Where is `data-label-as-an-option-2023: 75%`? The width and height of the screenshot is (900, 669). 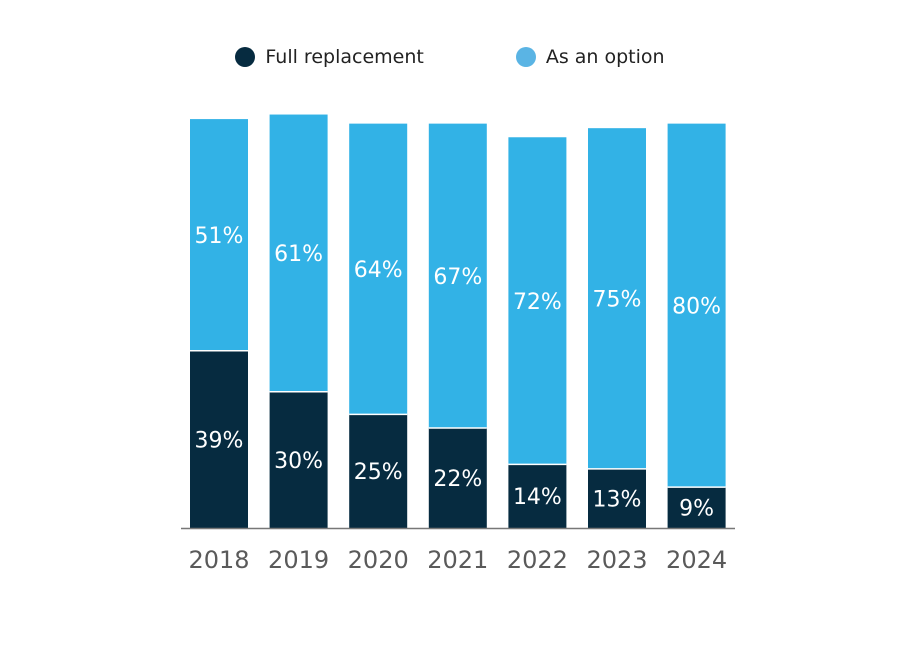
data-label-as-an-option-2023: 75% is located at coordinates (617, 300).